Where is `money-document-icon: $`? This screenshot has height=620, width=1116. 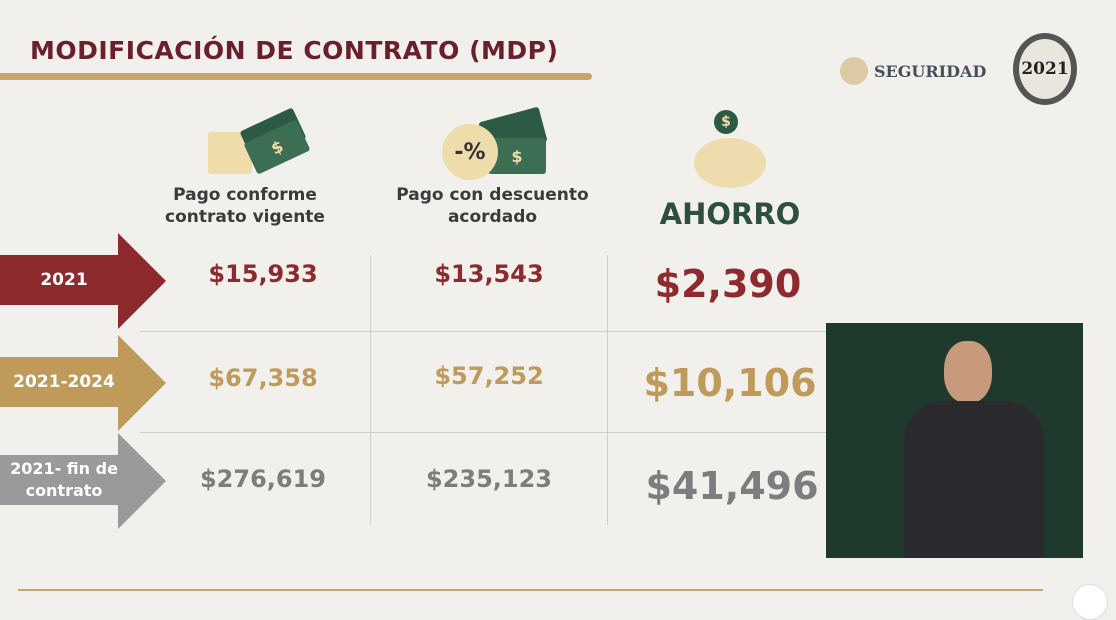 money-document-icon: $ is located at coordinates (259, 141).